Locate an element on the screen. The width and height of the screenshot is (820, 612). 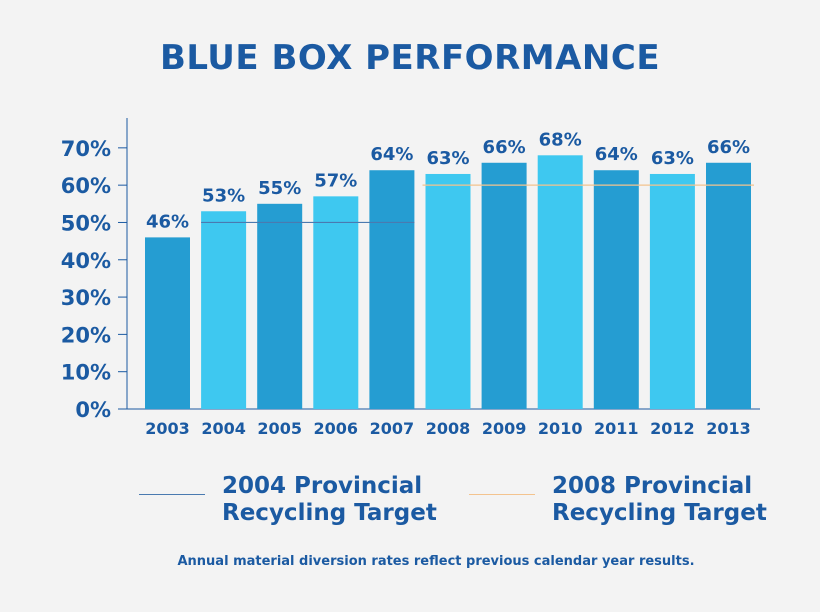
bar-2004 is located at coordinates (224, 310).